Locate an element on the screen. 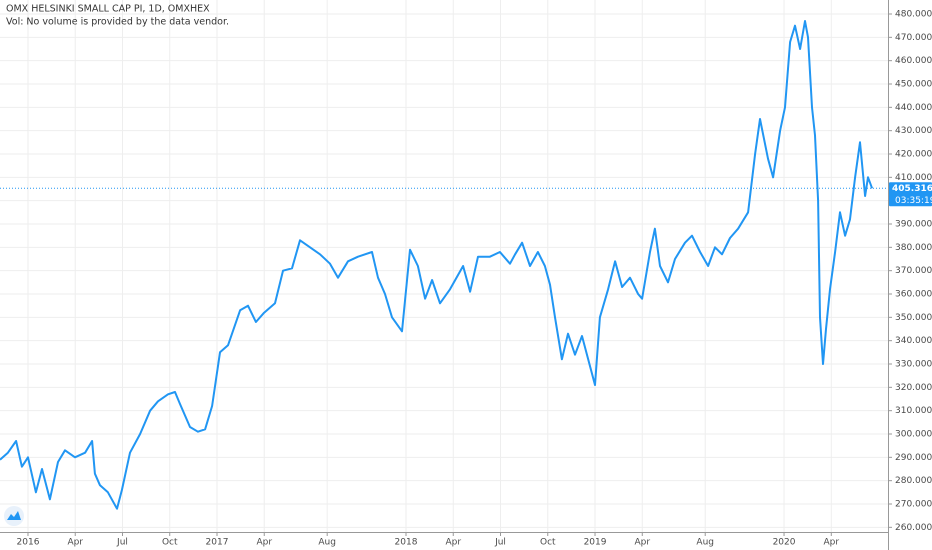  y-tick-label: 390.00000 is located at coordinates (913, 225).